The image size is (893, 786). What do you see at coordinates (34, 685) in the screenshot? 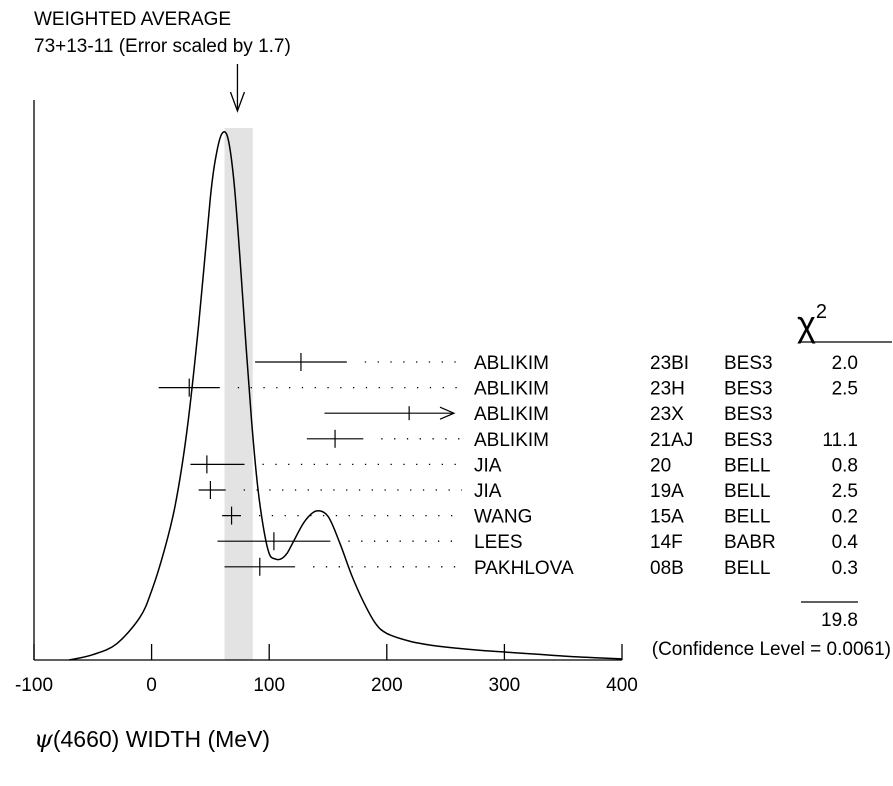
I see `x-tick-label: -100` at bounding box center [34, 685].